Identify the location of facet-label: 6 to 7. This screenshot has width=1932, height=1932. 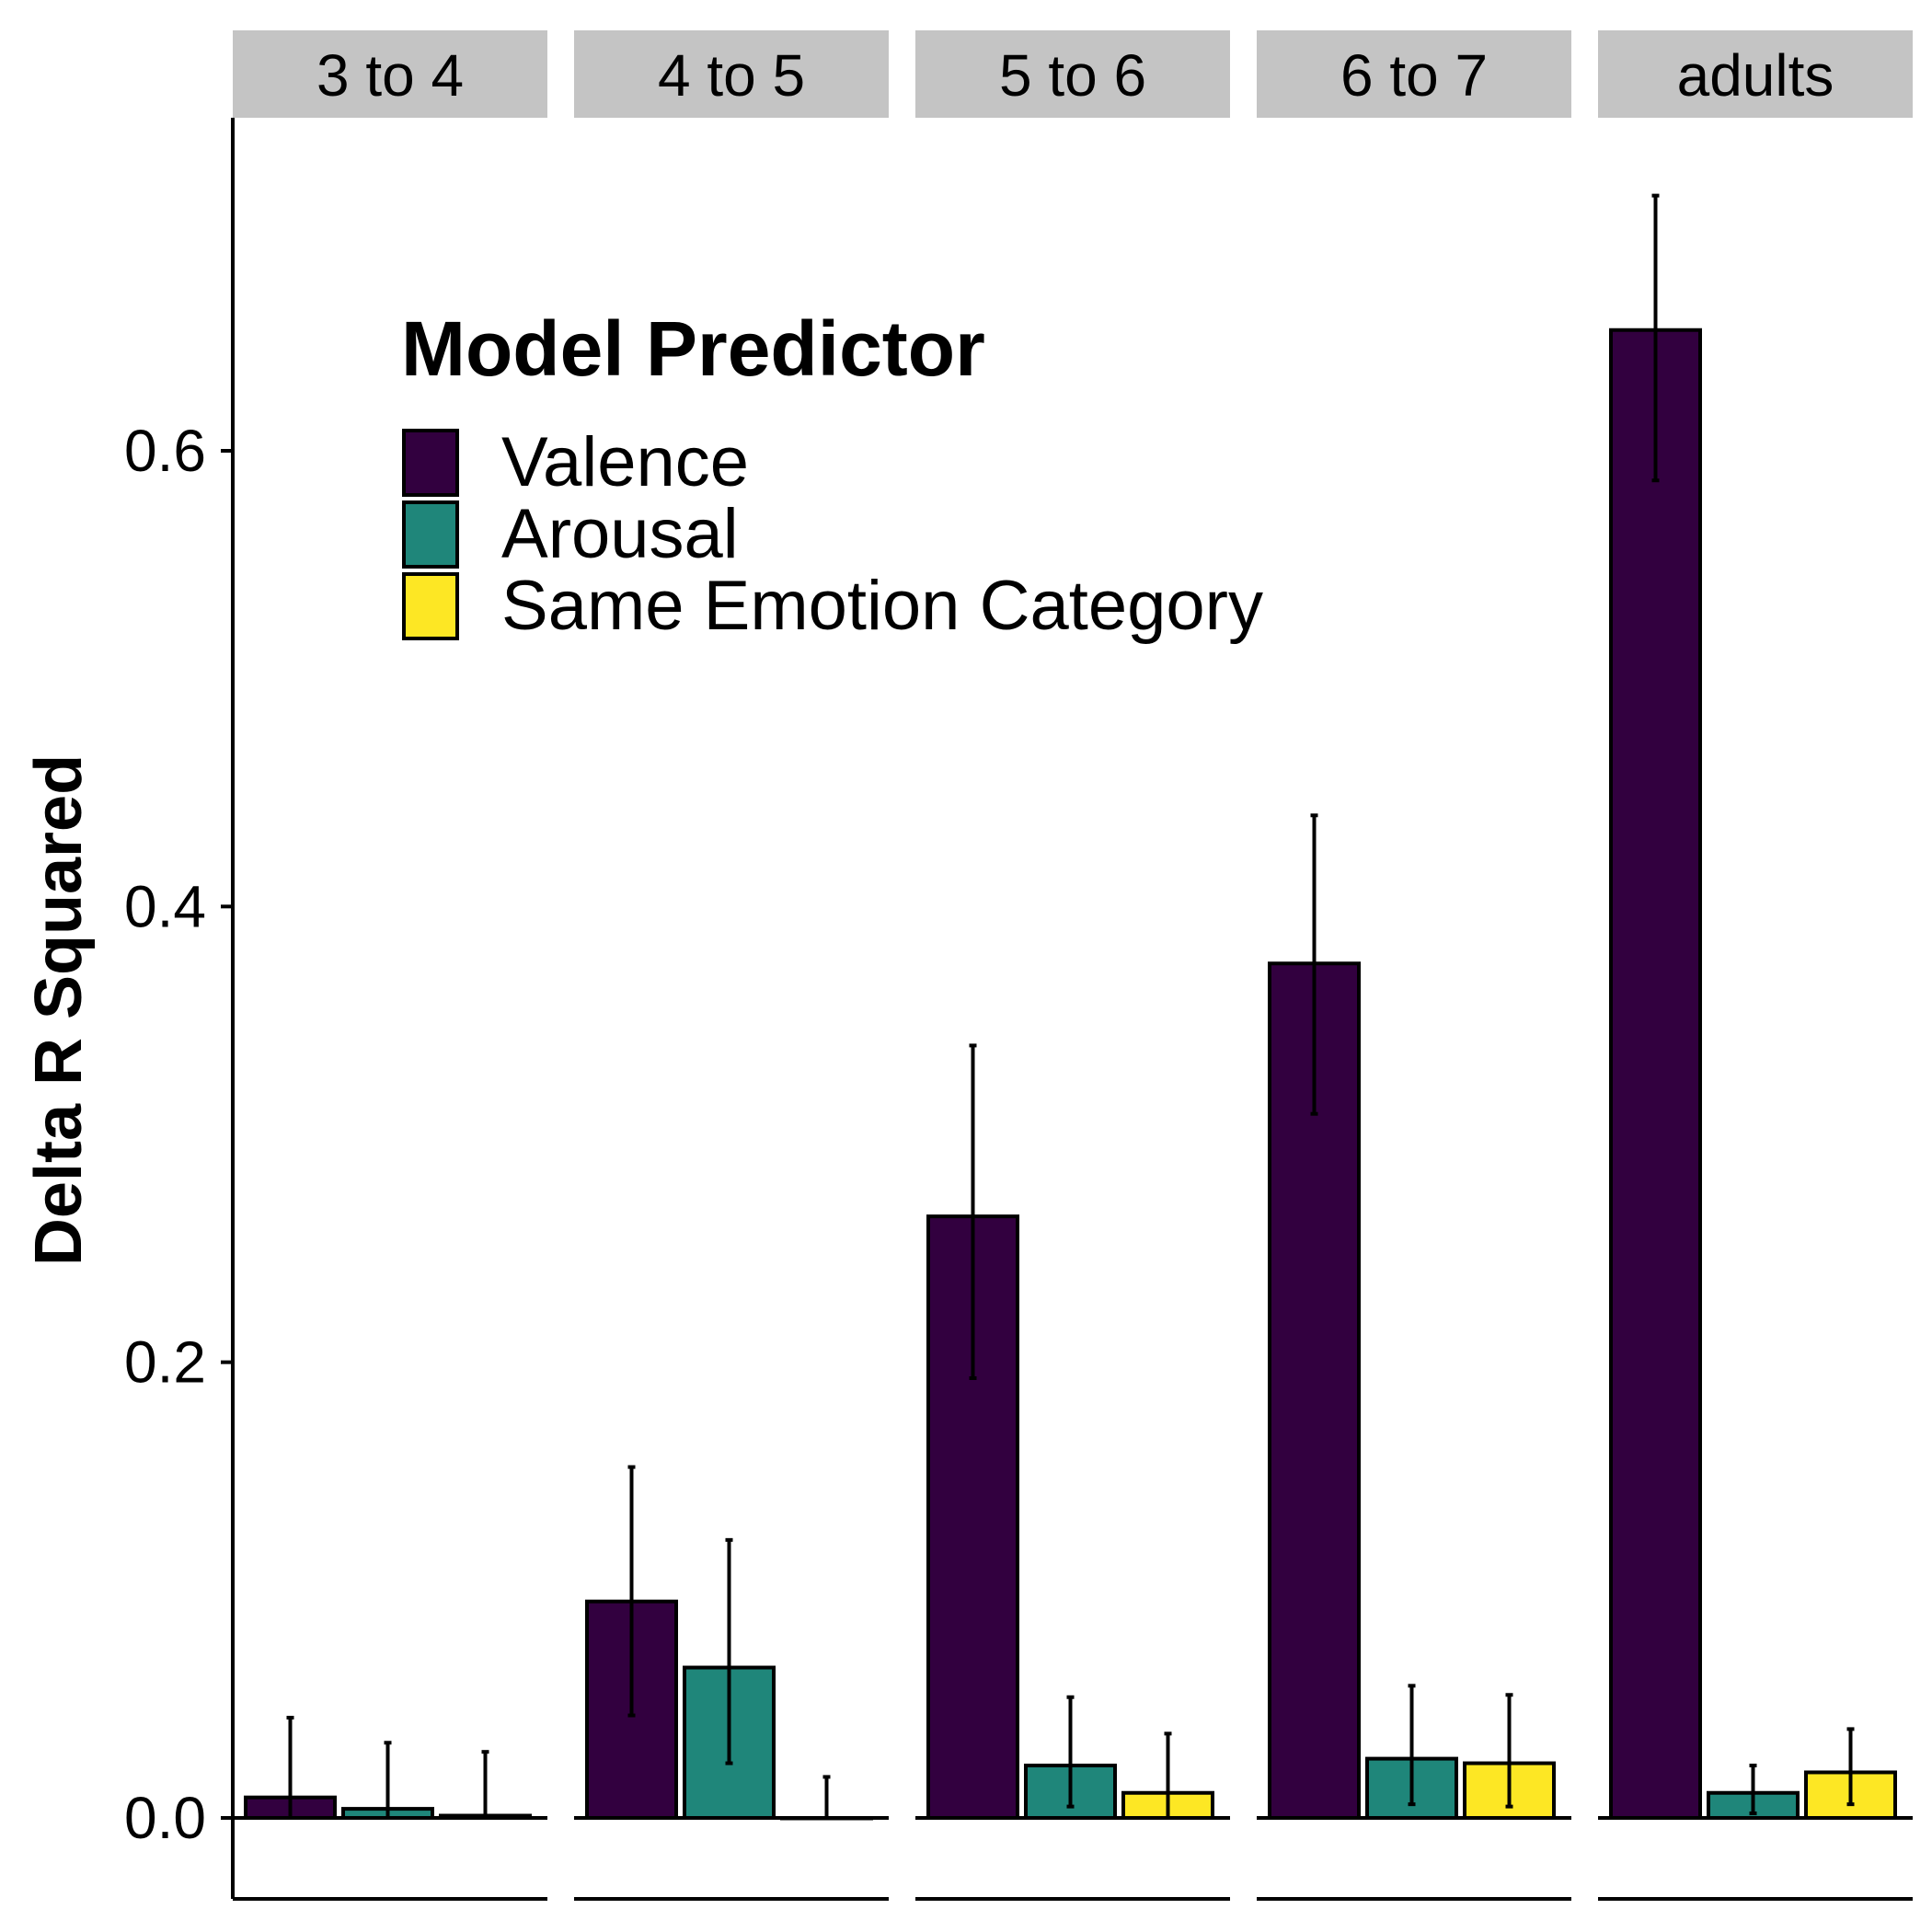
(1414, 75).